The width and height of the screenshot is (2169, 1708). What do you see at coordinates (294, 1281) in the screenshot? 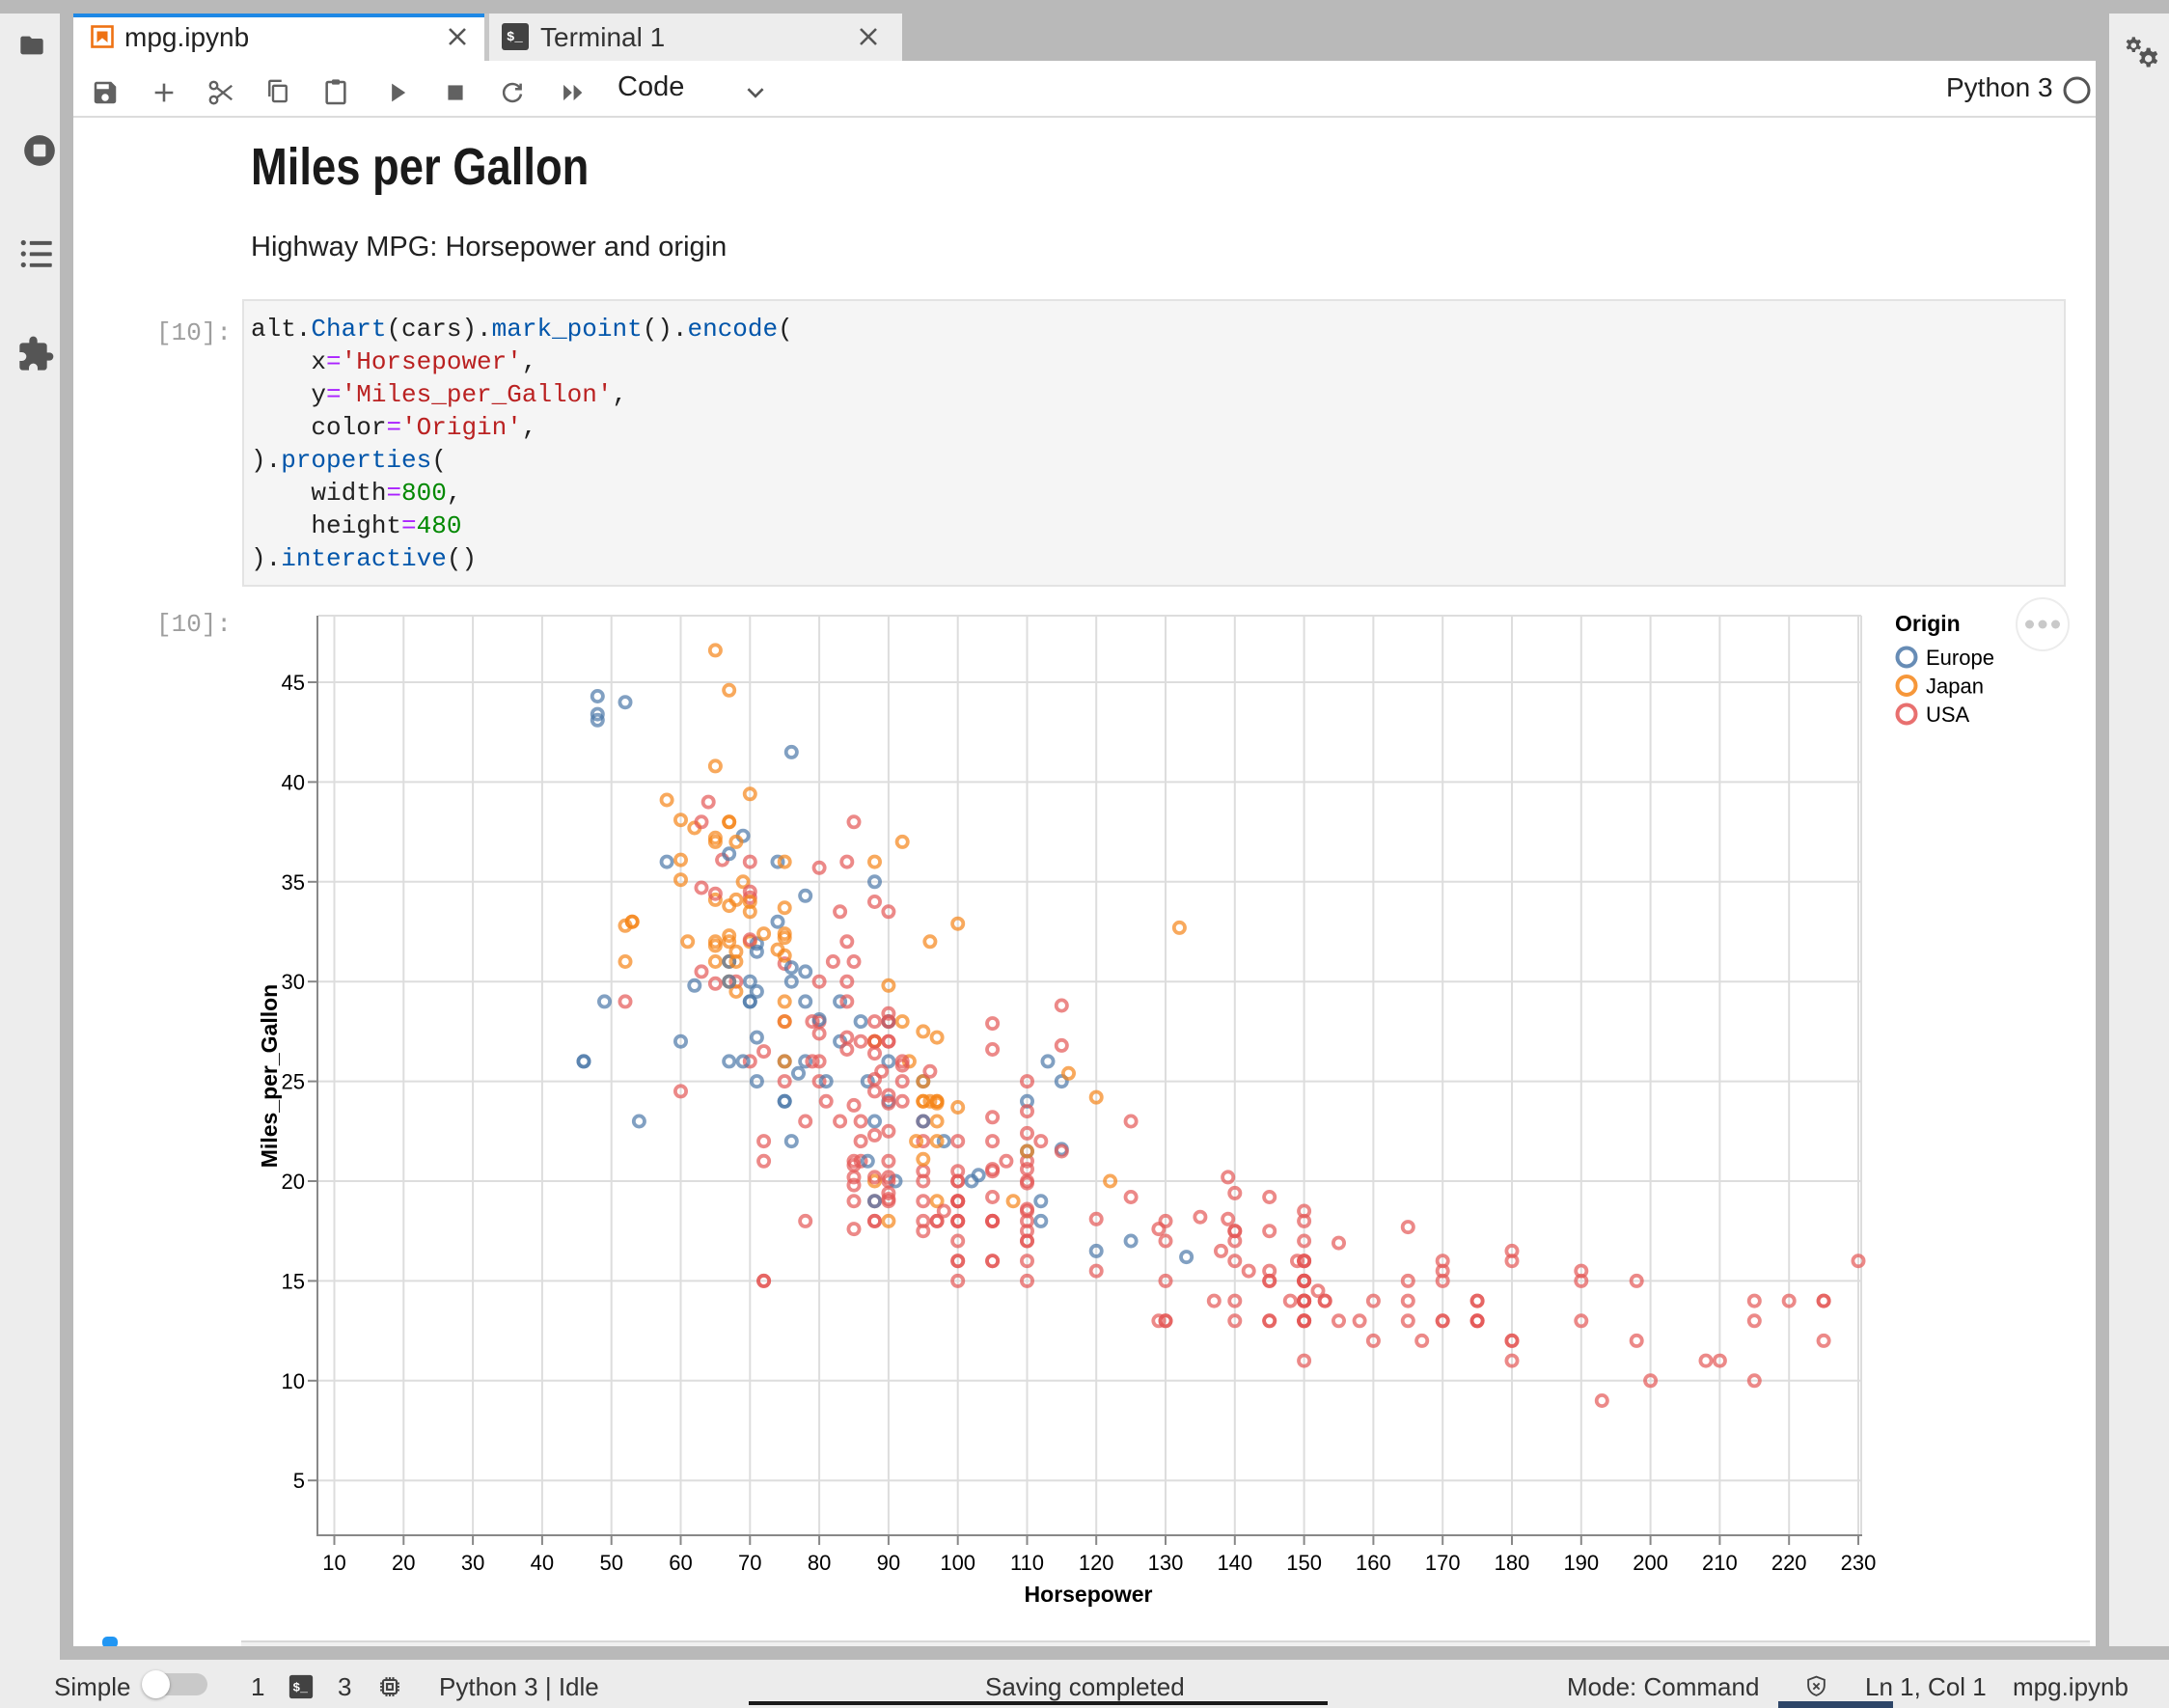
I see `svg-text: 15` at bounding box center [294, 1281].